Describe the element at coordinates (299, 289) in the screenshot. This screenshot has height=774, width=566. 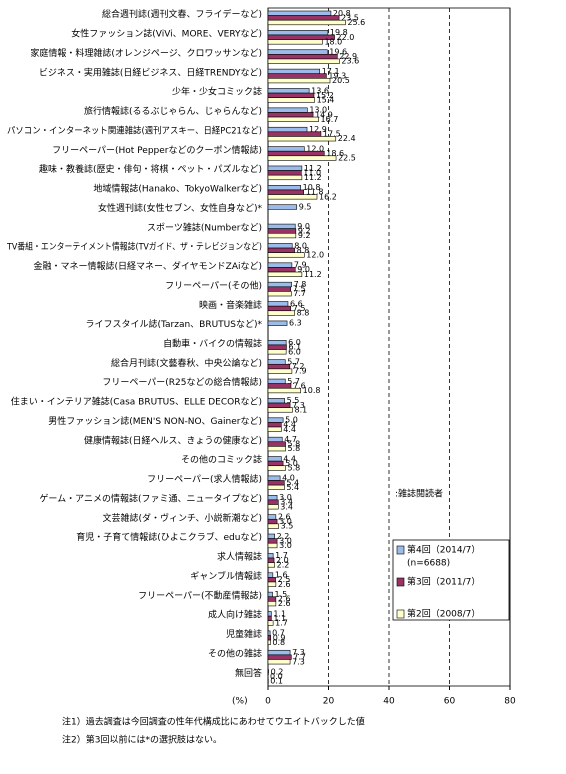
I see `value-label: 7.5` at that location.